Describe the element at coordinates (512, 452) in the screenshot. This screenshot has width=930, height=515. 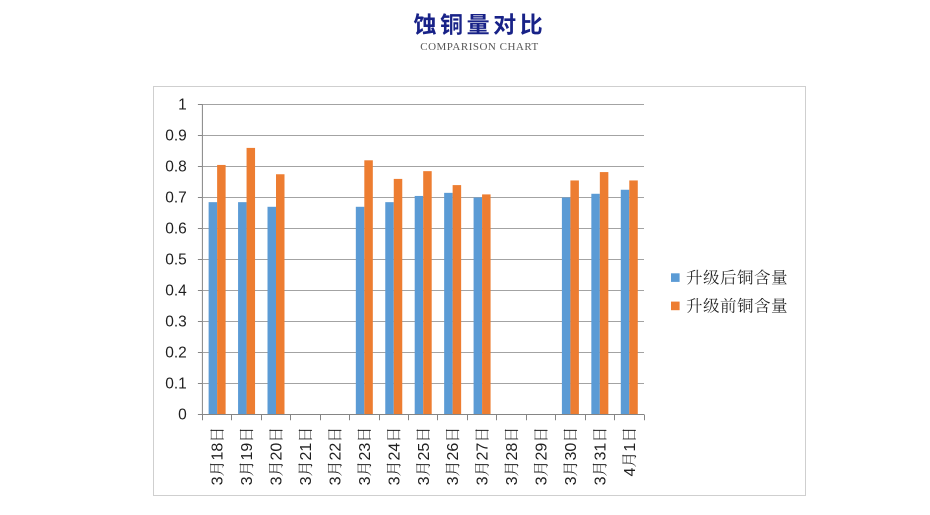
I see `svg-text: 28` at that location.